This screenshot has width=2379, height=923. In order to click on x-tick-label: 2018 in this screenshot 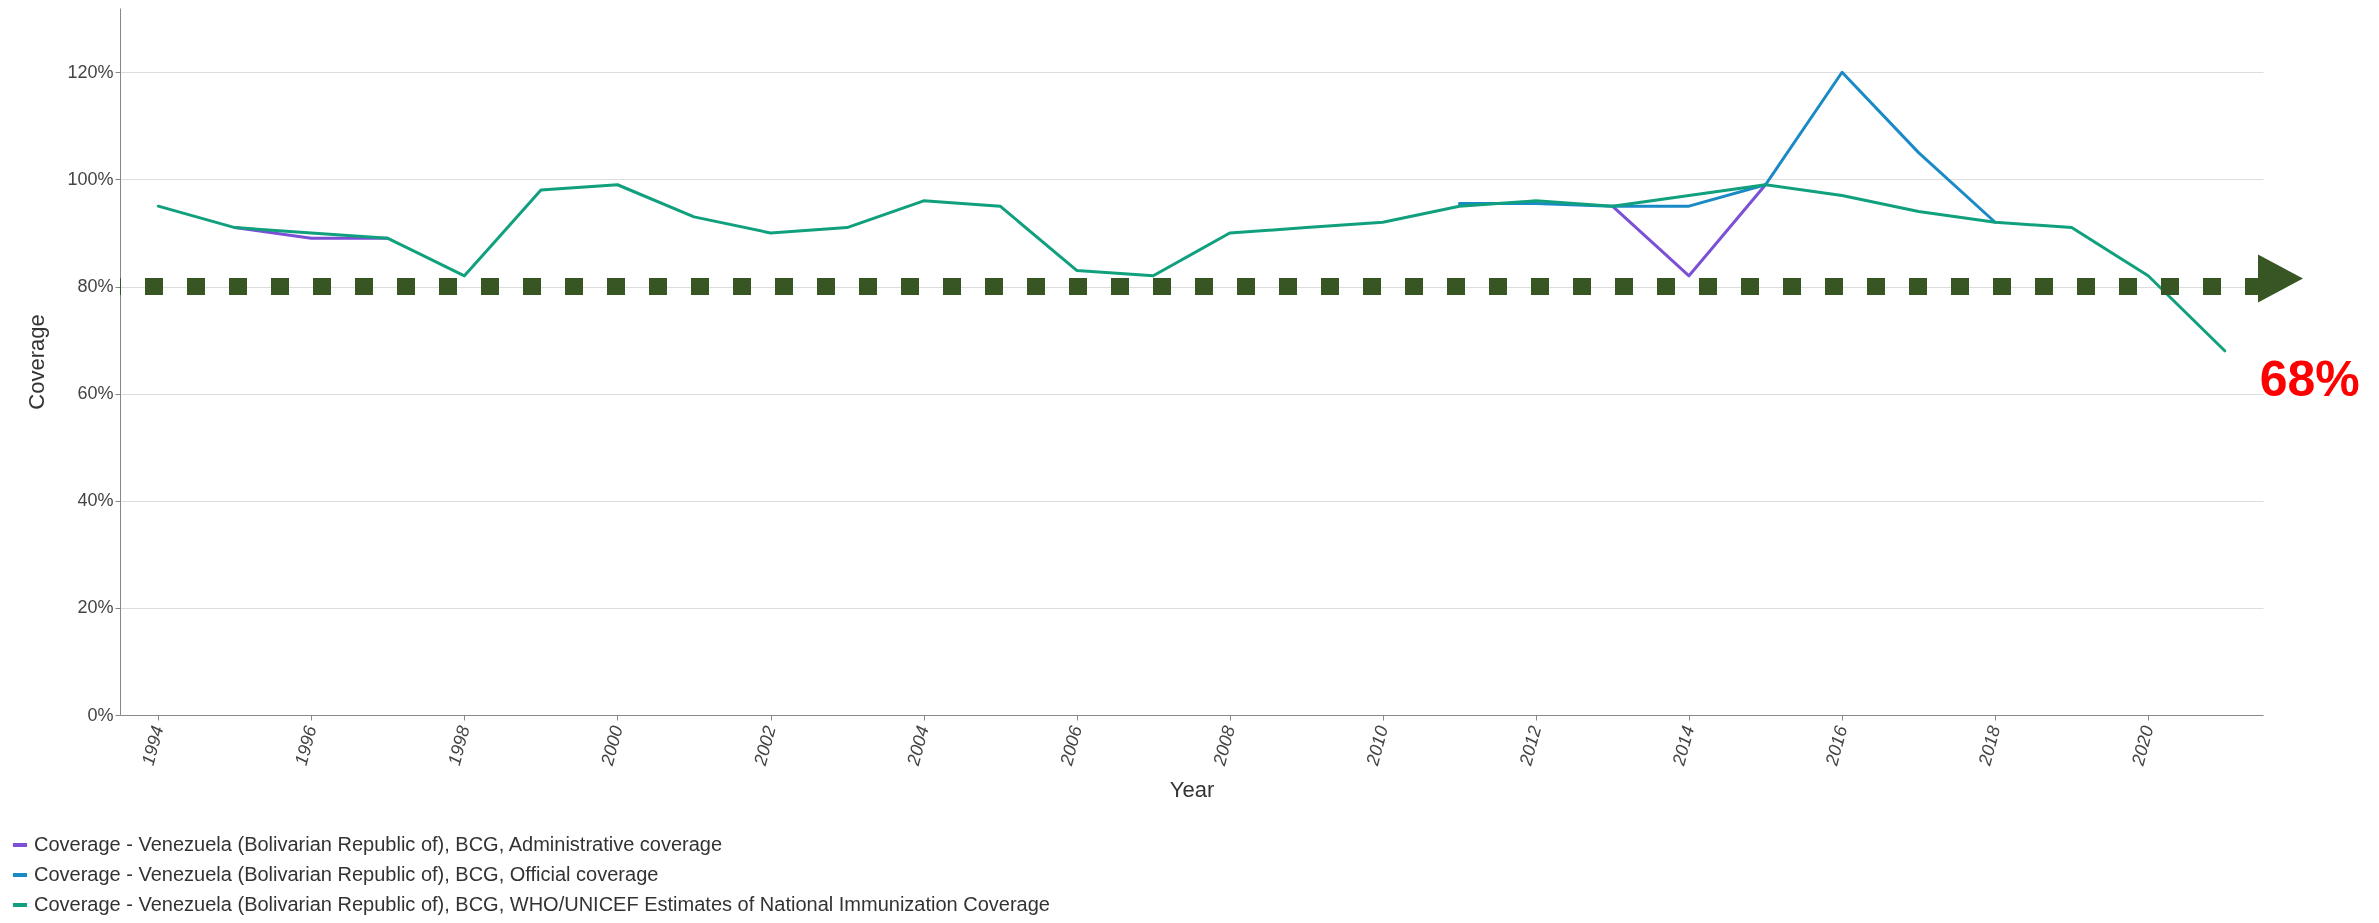, I will do `click(1989, 746)`.